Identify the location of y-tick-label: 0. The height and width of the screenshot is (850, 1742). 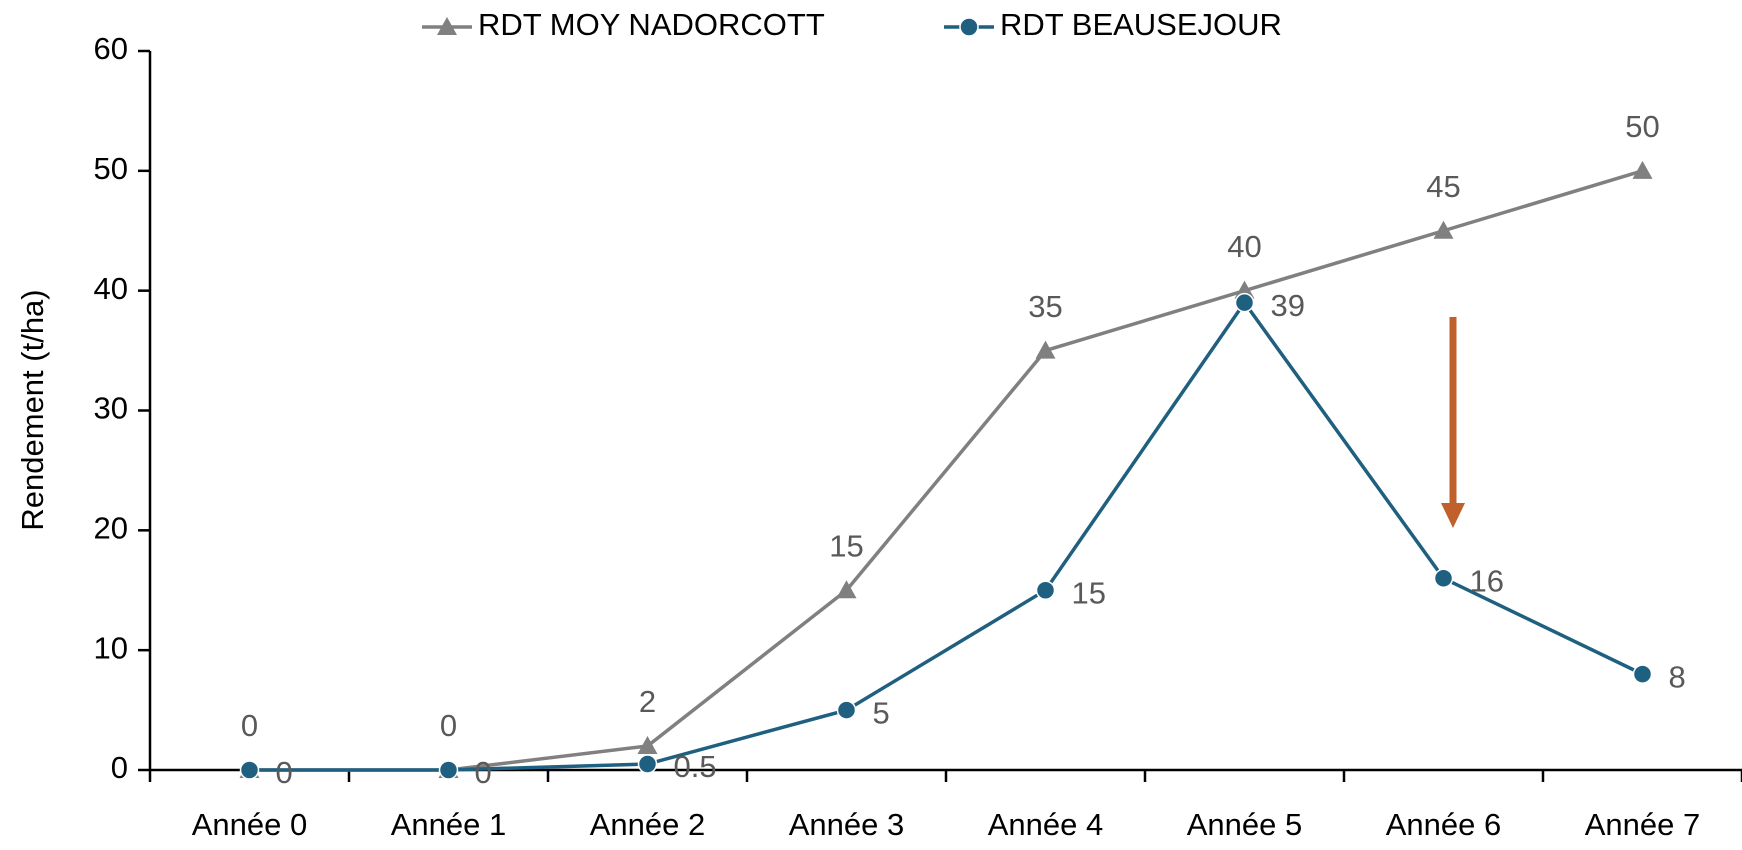
(119, 767).